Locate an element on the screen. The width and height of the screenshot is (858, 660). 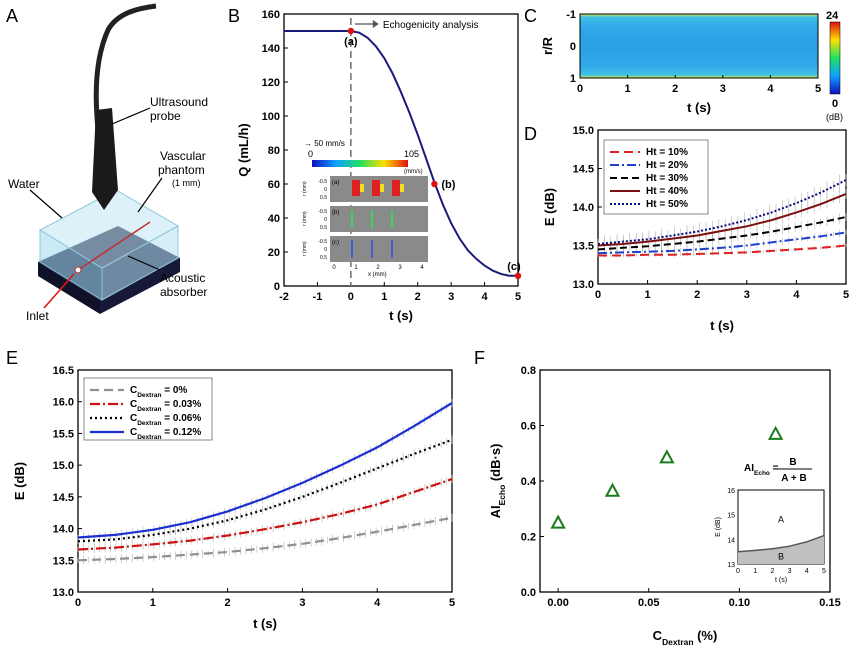
inset-x-label: x (mm) is located at coordinates (377, 275).